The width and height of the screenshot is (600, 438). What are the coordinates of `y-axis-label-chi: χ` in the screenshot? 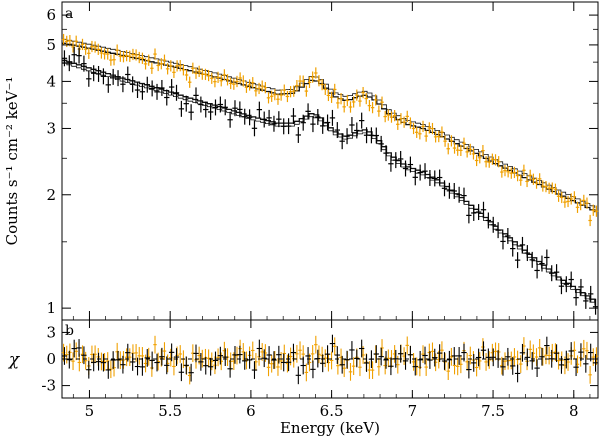 It's located at (14, 360).